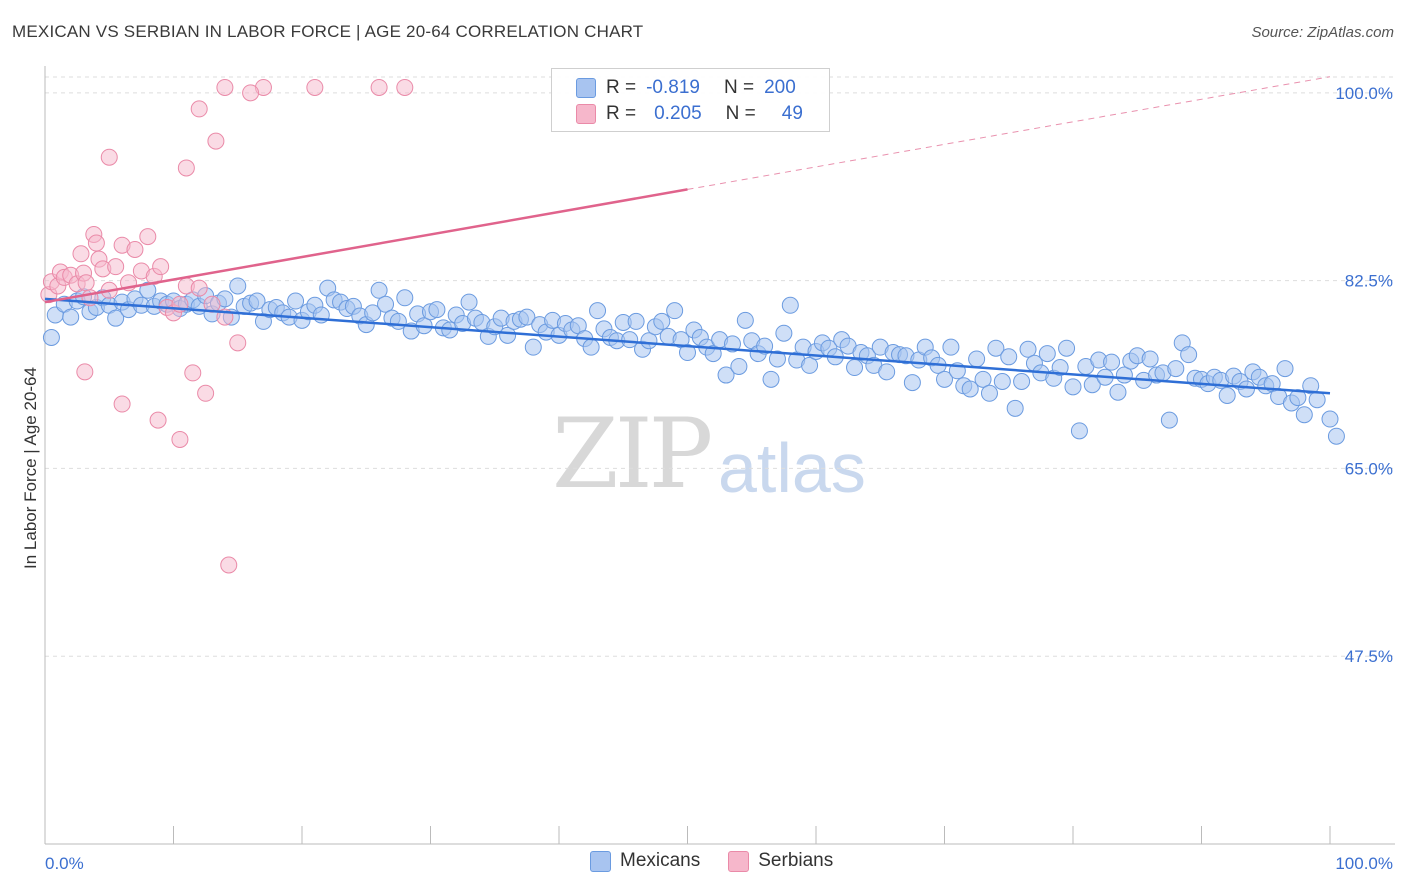 The width and height of the screenshot is (1406, 892). I want to click on x-tick-label: 100.0%, so click(1364, 863).